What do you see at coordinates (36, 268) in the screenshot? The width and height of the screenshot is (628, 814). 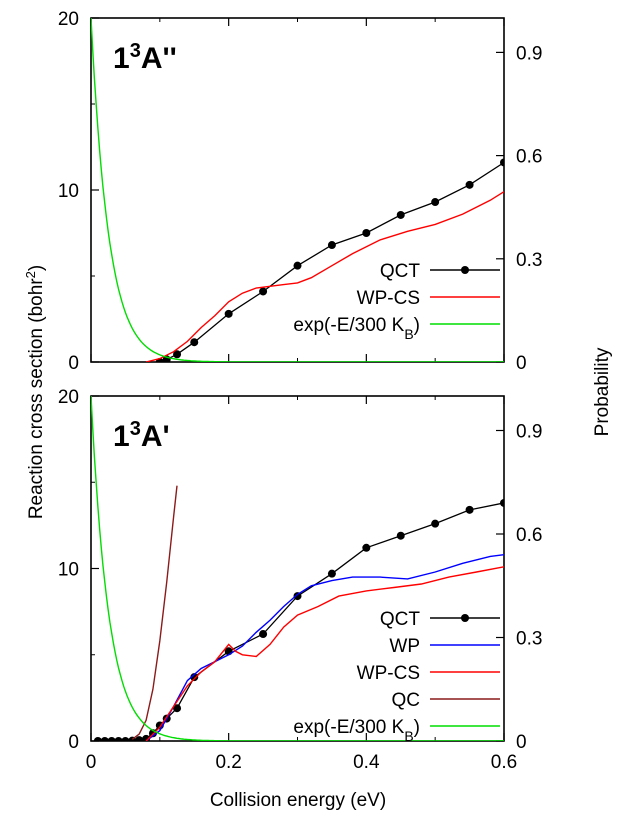 I see `ylabel-left-end: )` at bounding box center [36, 268].